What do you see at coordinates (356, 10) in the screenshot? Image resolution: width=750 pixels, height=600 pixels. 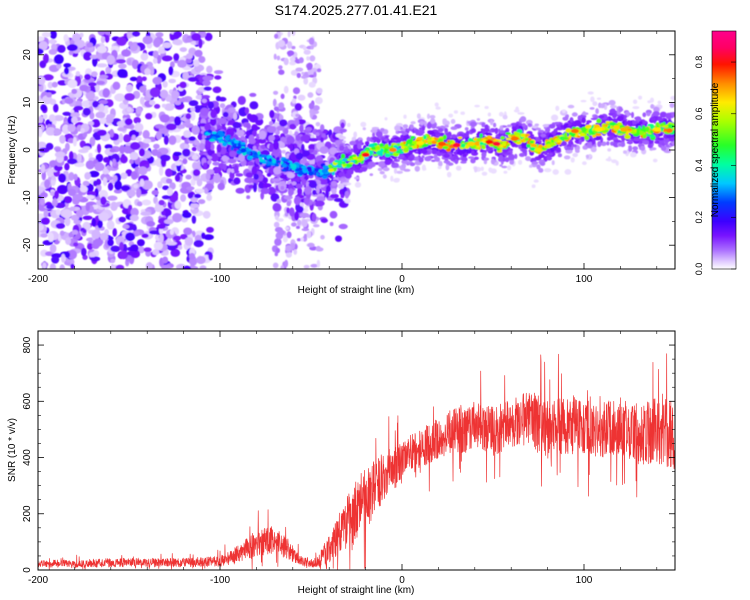 I see `chart-title: S174.2025.277.01.41.E21` at bounding box center [356, 10].